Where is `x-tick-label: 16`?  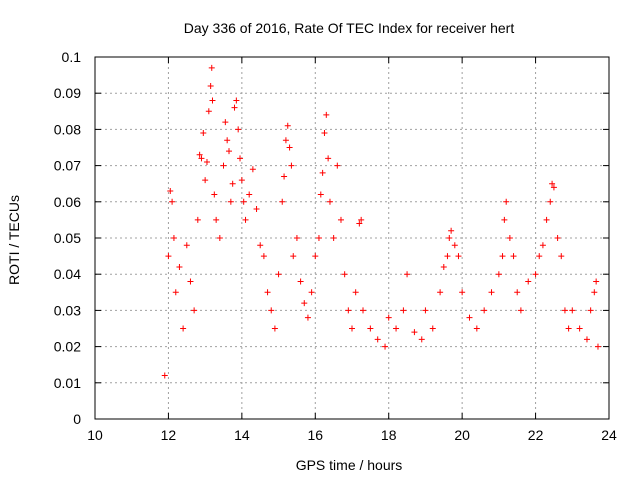 x-tick-label: 16 is located at coordinates (315, 435).